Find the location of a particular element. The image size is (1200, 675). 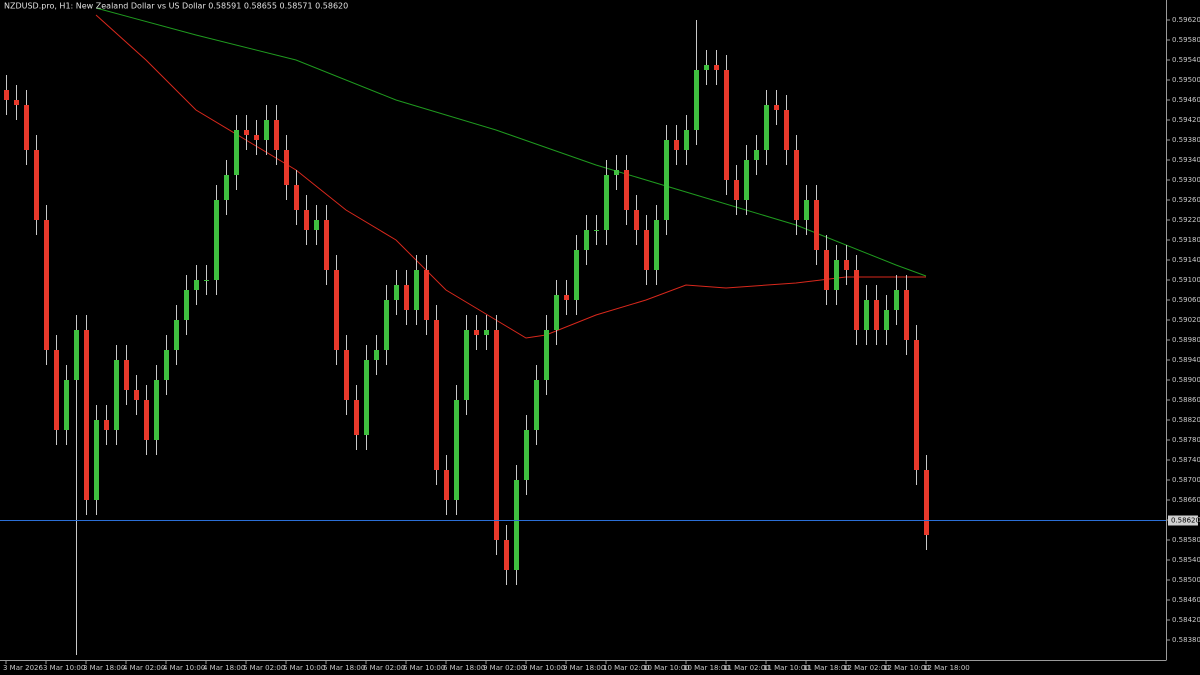

y-tick-label: 0.58740 is located at coordinates (1186, 460).